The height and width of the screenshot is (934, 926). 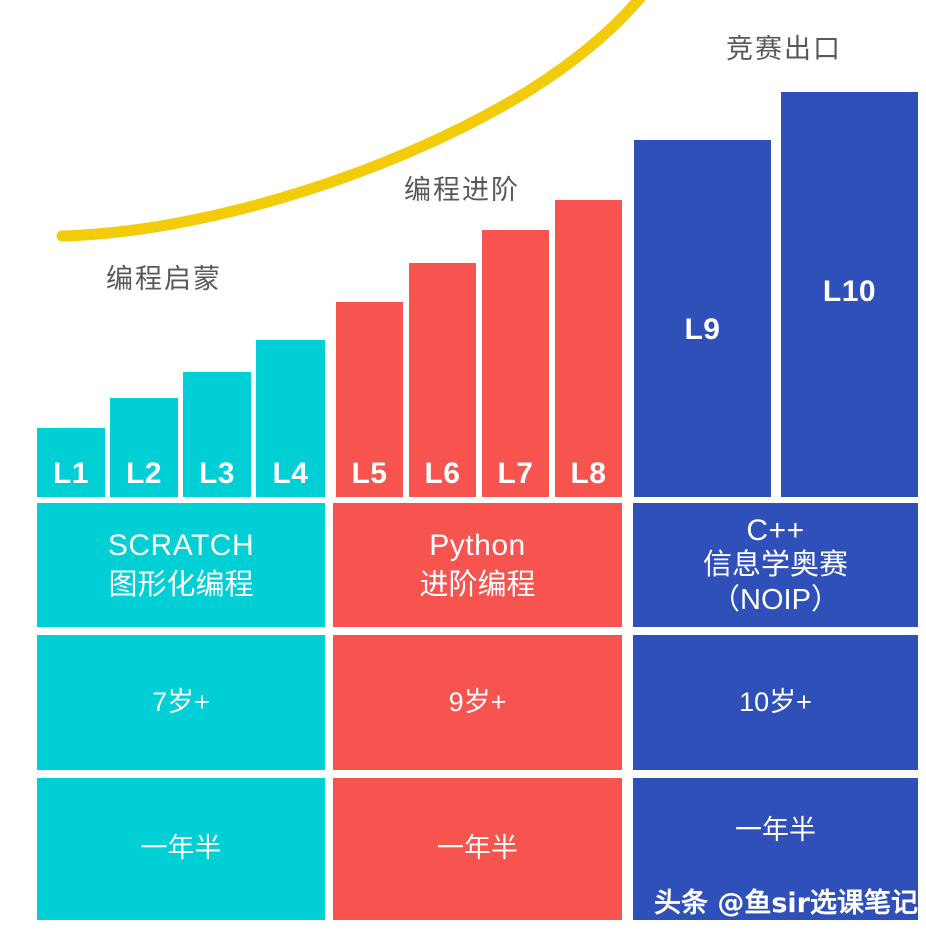 I want to click on panel-age-blue: 10岁+, so click(x=775, y=702).